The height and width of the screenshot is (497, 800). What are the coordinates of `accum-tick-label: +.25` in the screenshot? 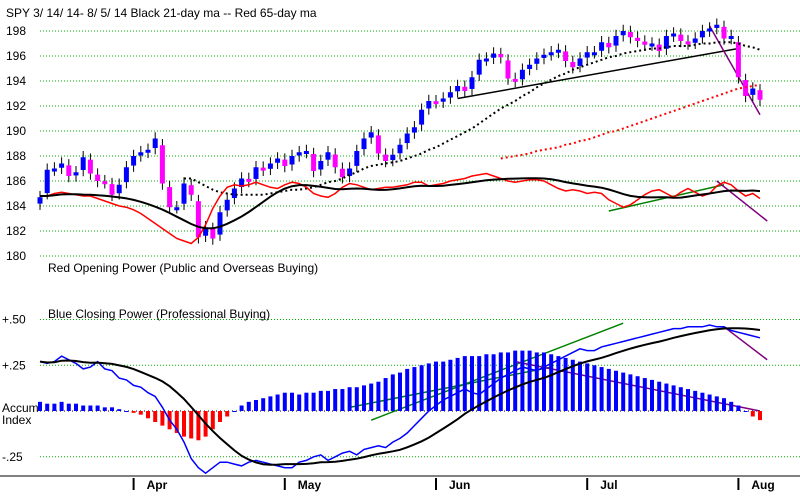 It's located at (14, 365).